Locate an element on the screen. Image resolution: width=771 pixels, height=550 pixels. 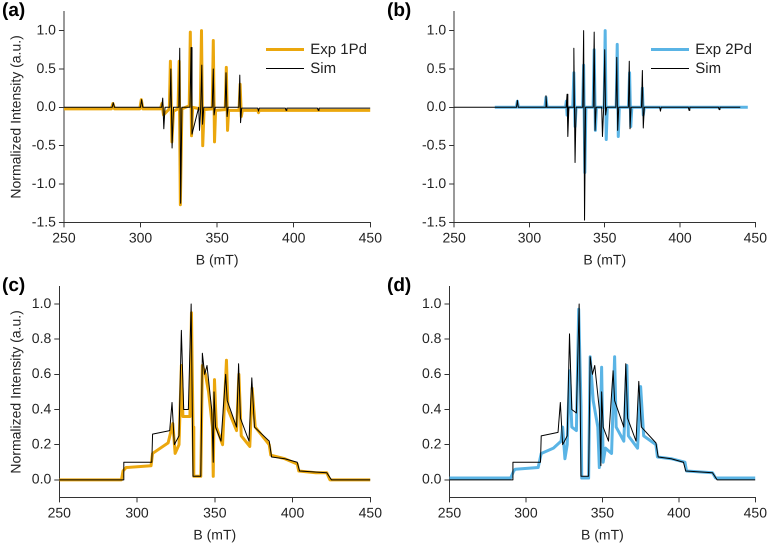
chart-title: (d) is located at coordinates (399, 286).